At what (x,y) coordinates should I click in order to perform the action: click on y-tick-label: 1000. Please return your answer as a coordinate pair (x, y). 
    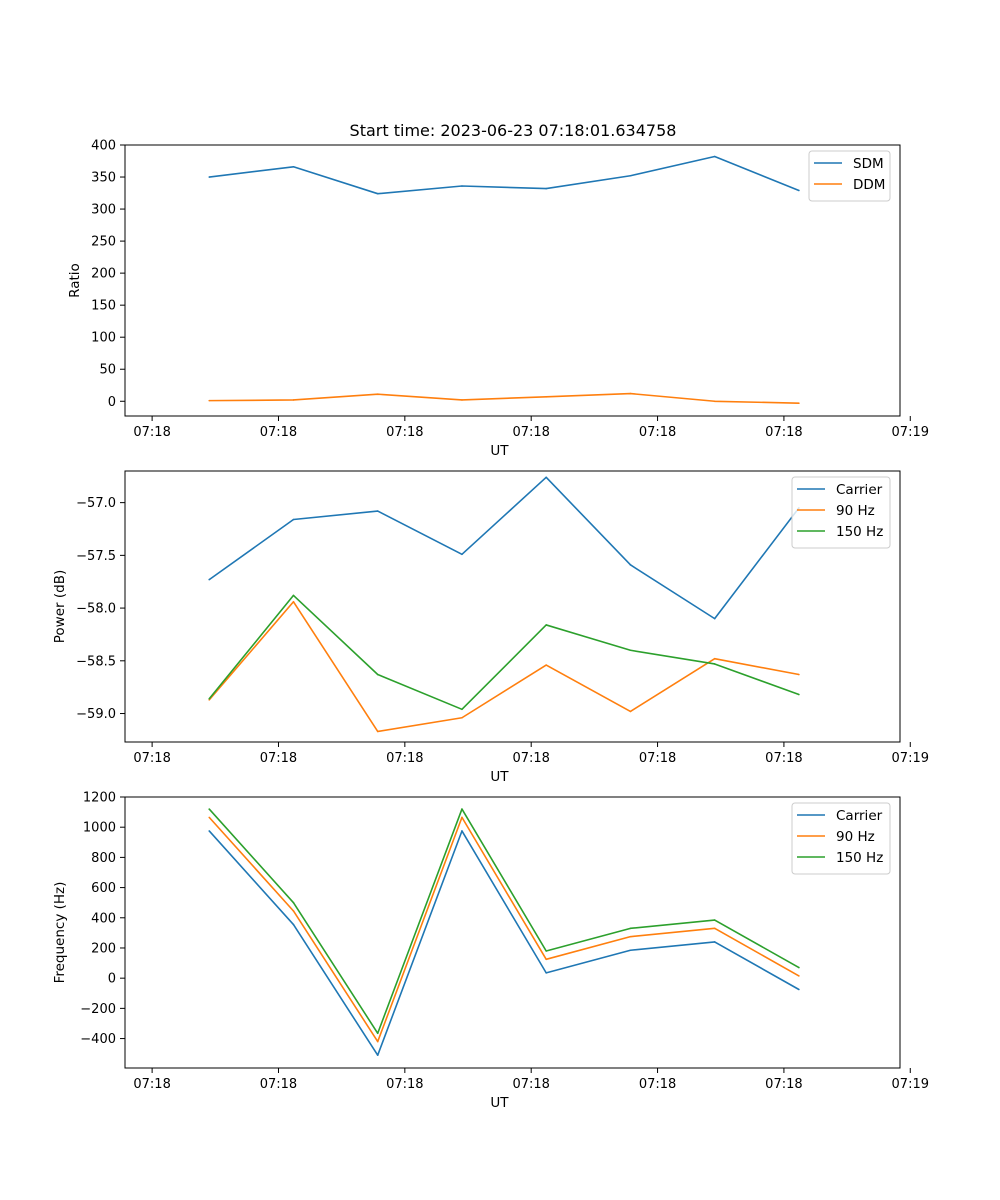
    Looking at the image, I should click on (99, 828).